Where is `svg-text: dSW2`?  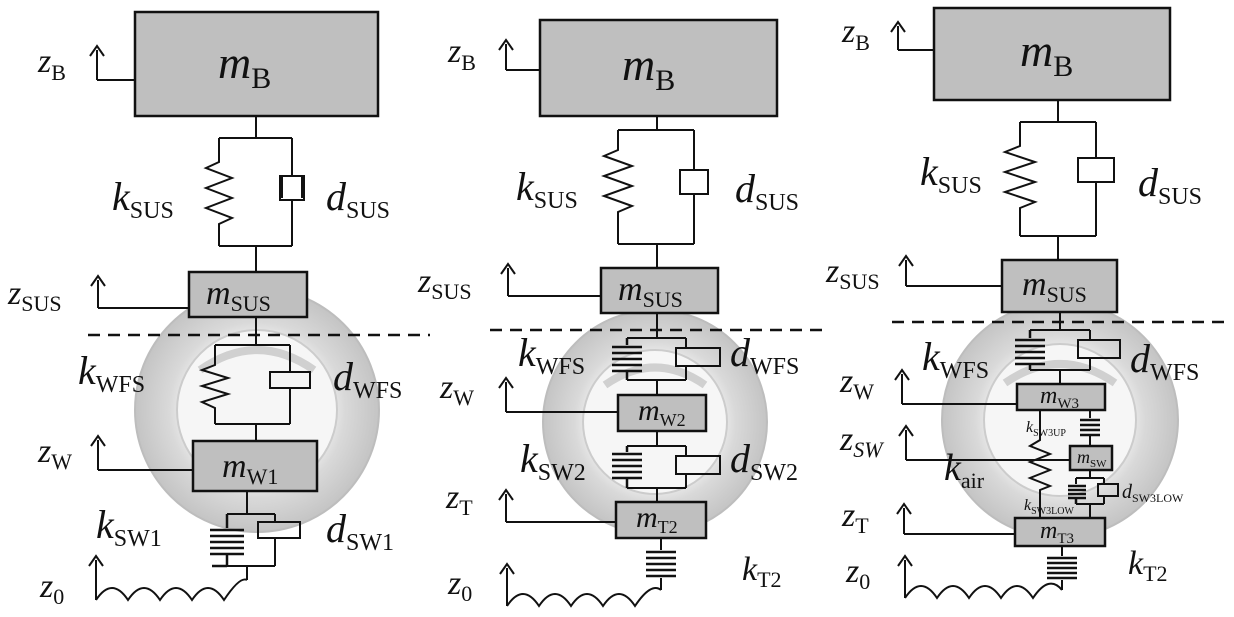
svg-text: dSW2 is located at coordinates (764, 461).